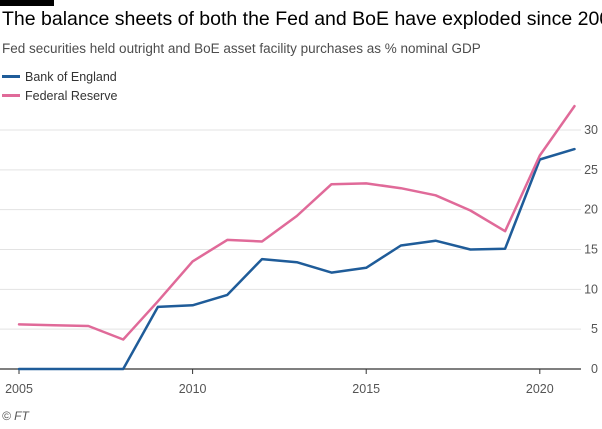  I want to click on legend-label-federal-reserve: Federal Reserve, so click(71, 95).